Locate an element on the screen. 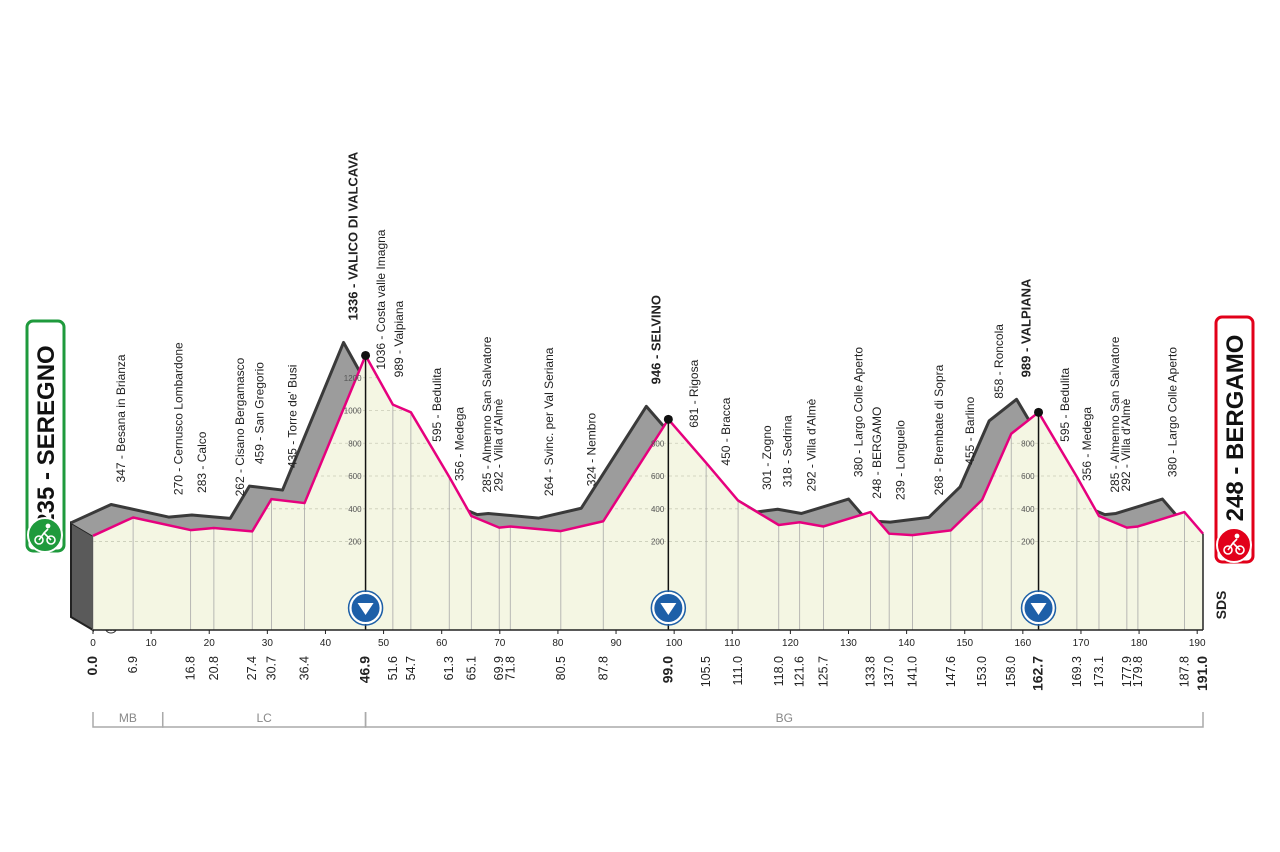 This screenshot has height=852, width=1280. x-tick-label: 90 is located at coordinates (616, 643).